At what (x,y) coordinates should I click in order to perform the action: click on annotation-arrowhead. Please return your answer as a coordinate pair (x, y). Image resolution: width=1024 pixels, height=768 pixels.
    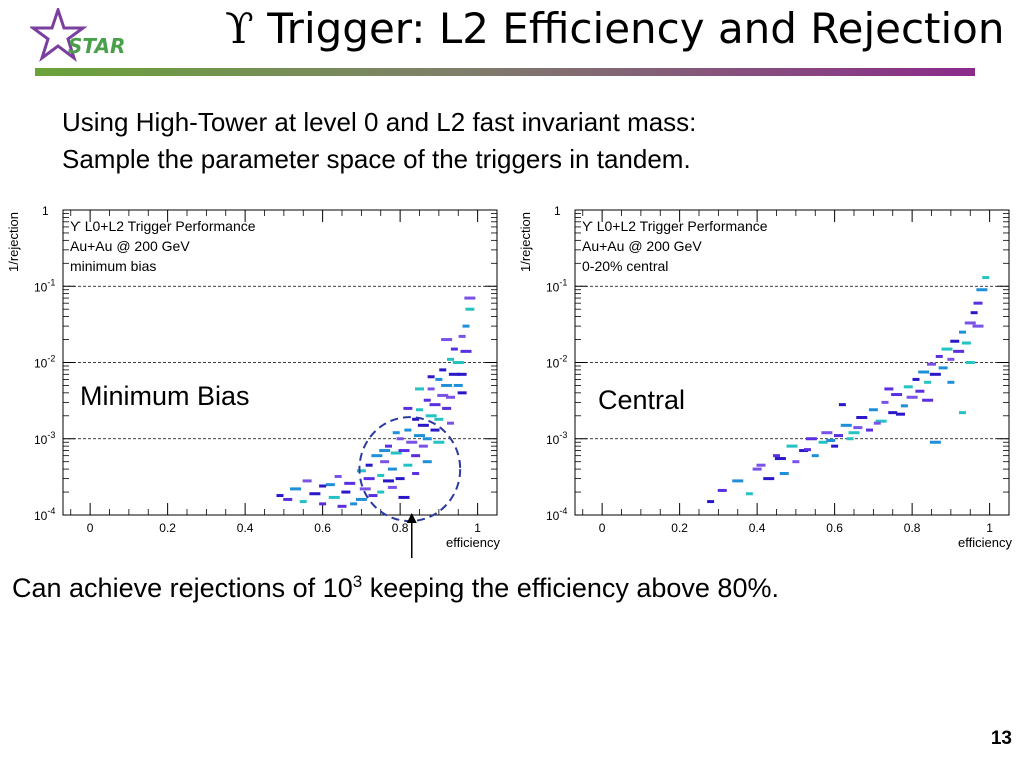
    Looking at the image, I should click on (411, 518).